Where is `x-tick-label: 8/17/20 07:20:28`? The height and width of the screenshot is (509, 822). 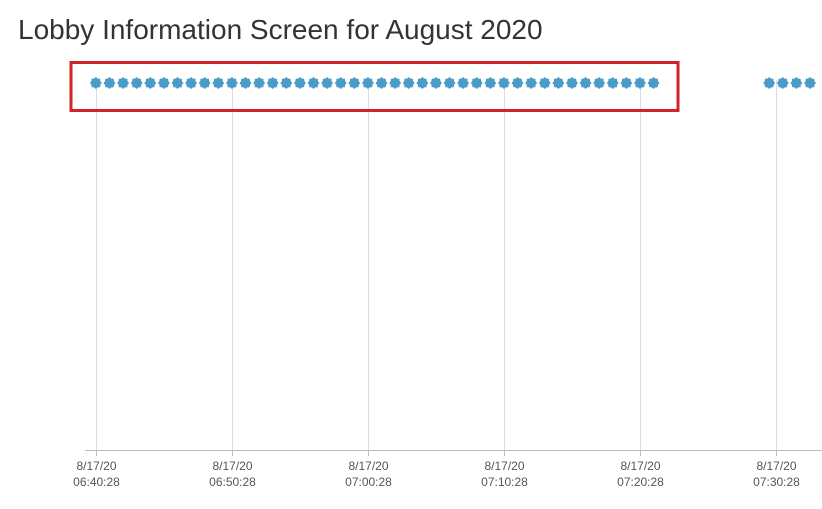 x-tick-label: 8/17/20 07:20:28 is located at coordinates (640, 474).